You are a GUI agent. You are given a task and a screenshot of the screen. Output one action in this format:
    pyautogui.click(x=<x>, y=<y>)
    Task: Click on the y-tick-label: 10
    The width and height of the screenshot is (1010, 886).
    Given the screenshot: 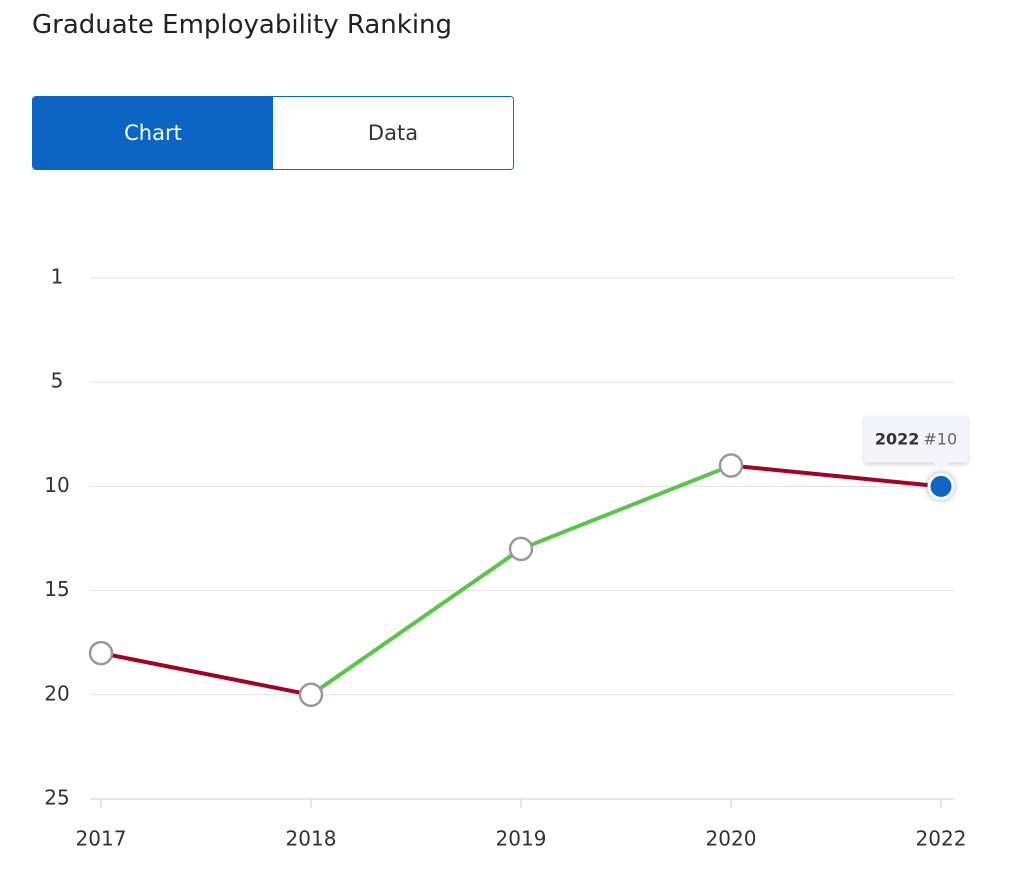 What is the action you would take?
    pyautogui.click(x=56, y=485)
    